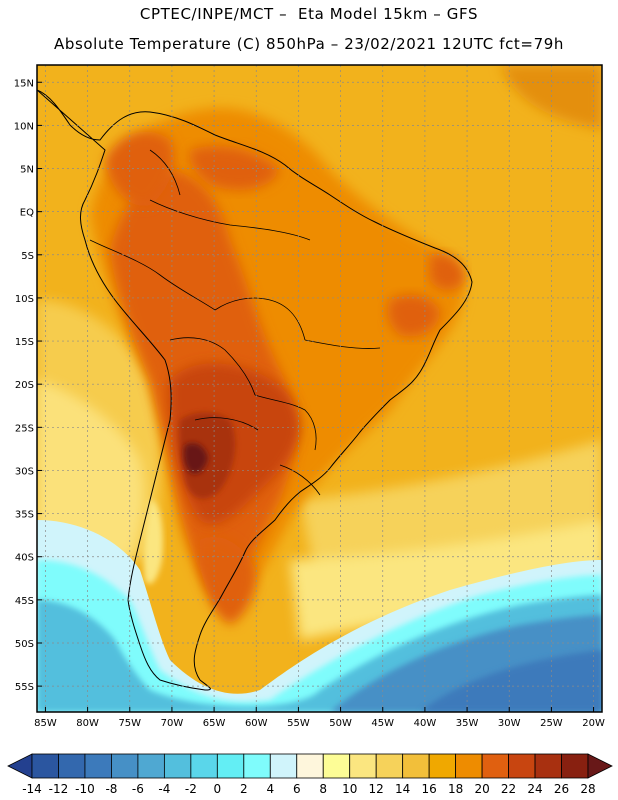  I want to click on colorbar-level-label: -10, so click(85, 789).